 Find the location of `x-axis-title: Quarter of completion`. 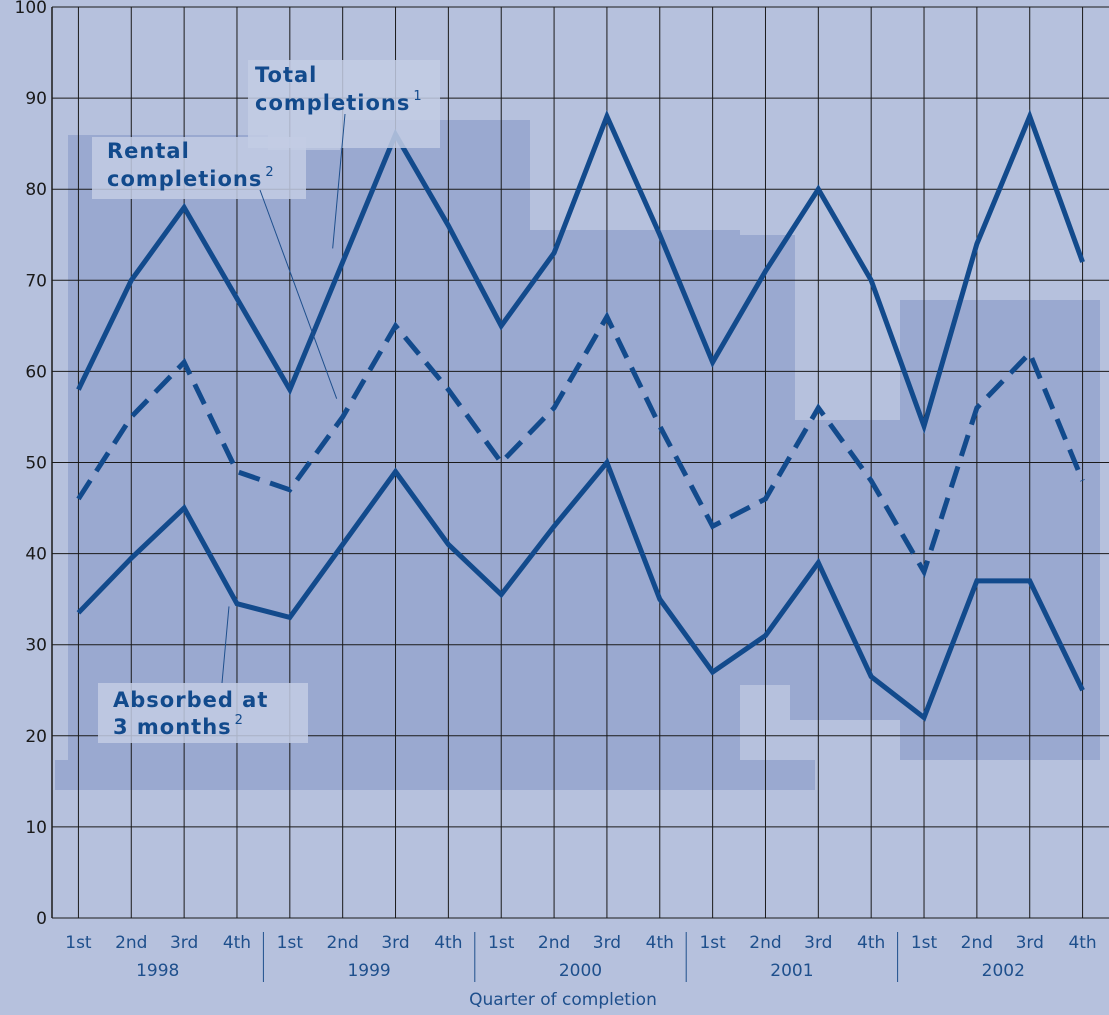

x-axis-title: Quarter of completion is located at coordinates (563, 1000).